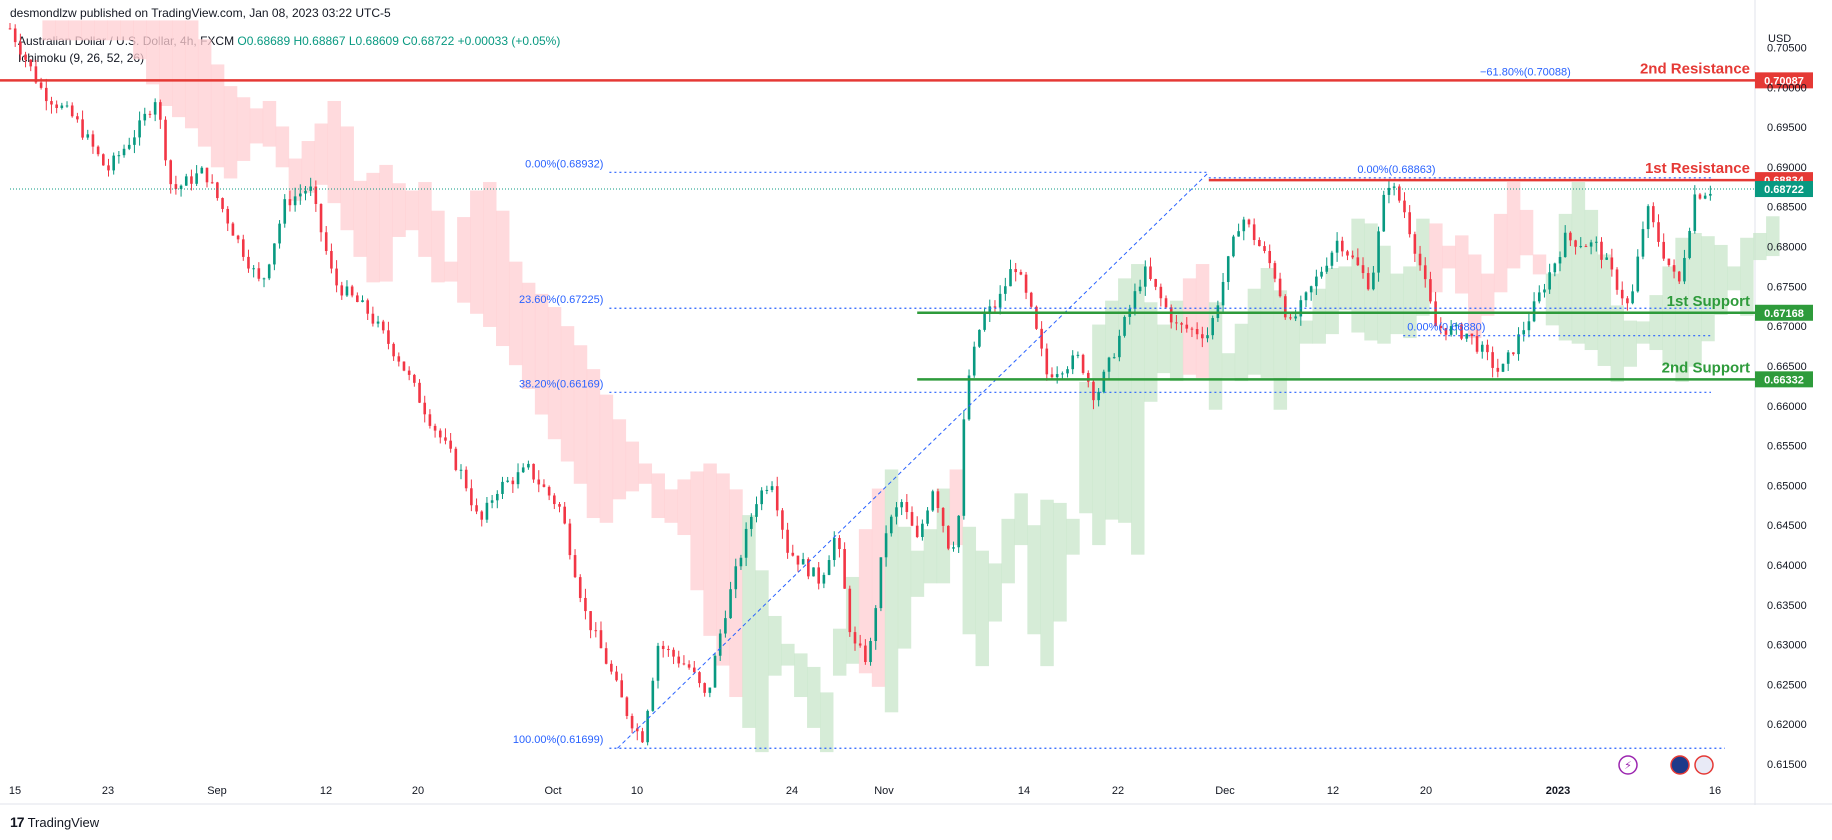 The image size is (1832, 840). What do you see at coordinates (1787, 287) in the screenshot?
I see `y-tick-label: 0.67500` at bounding box center [1787, 287].